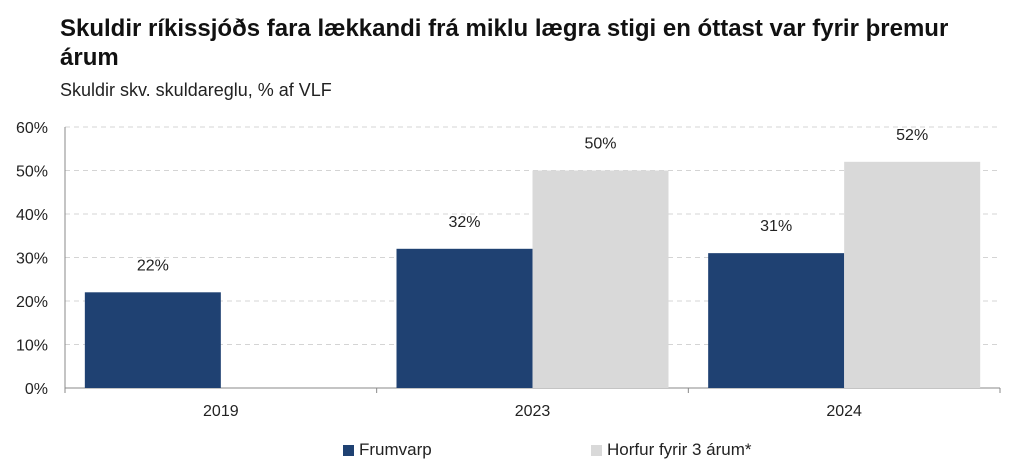  I want to click on legend-label-horfur: Horfur fyrir 3 árum*, so click(679, 449).